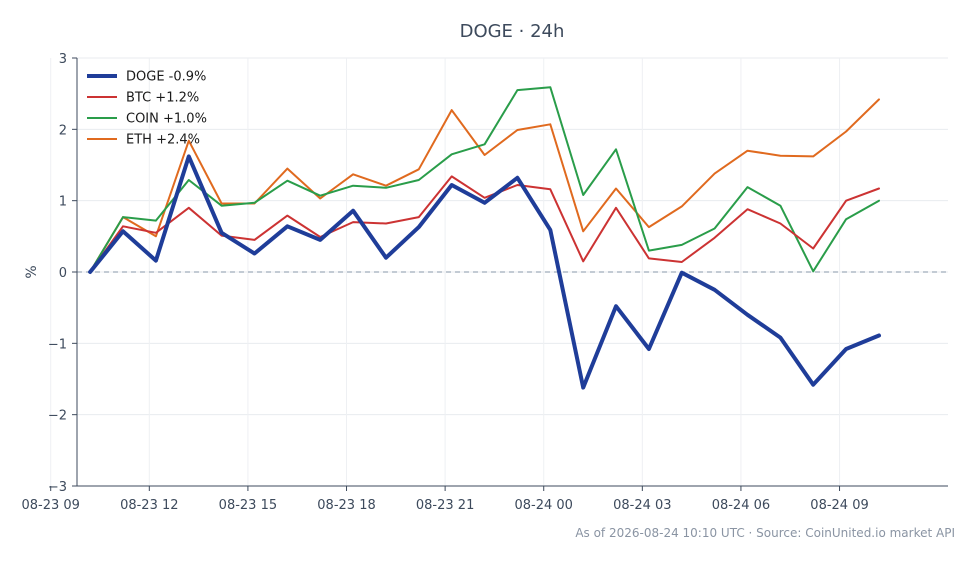  Describe the element at coordinates (642, 505) in the screenshot. I see `x-tick-label: 08-24 03` at that location.